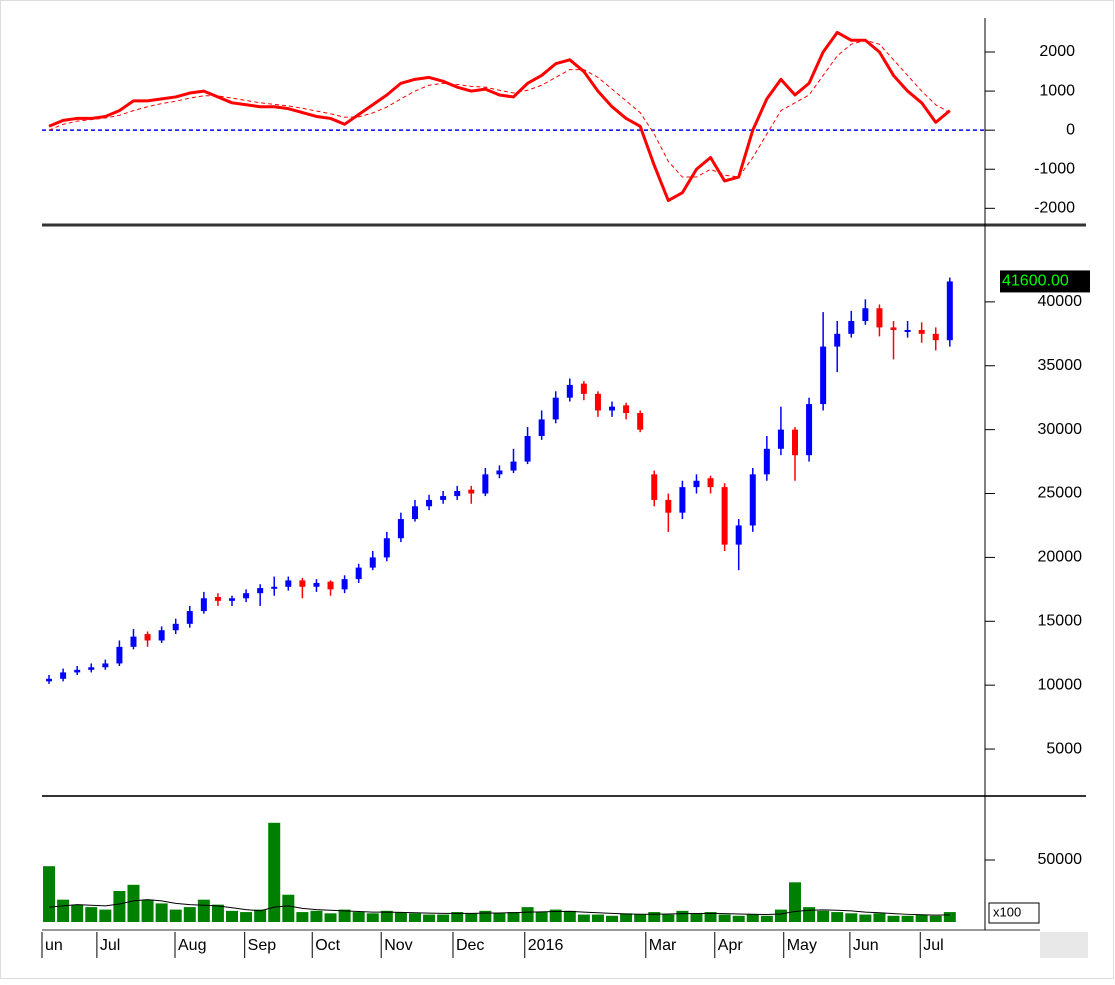 This screenshot has height=985, width=1115. Describe the element at coordinates (1060, 621) in the screenshot. I see `y-tick-label: 15000` at that location.